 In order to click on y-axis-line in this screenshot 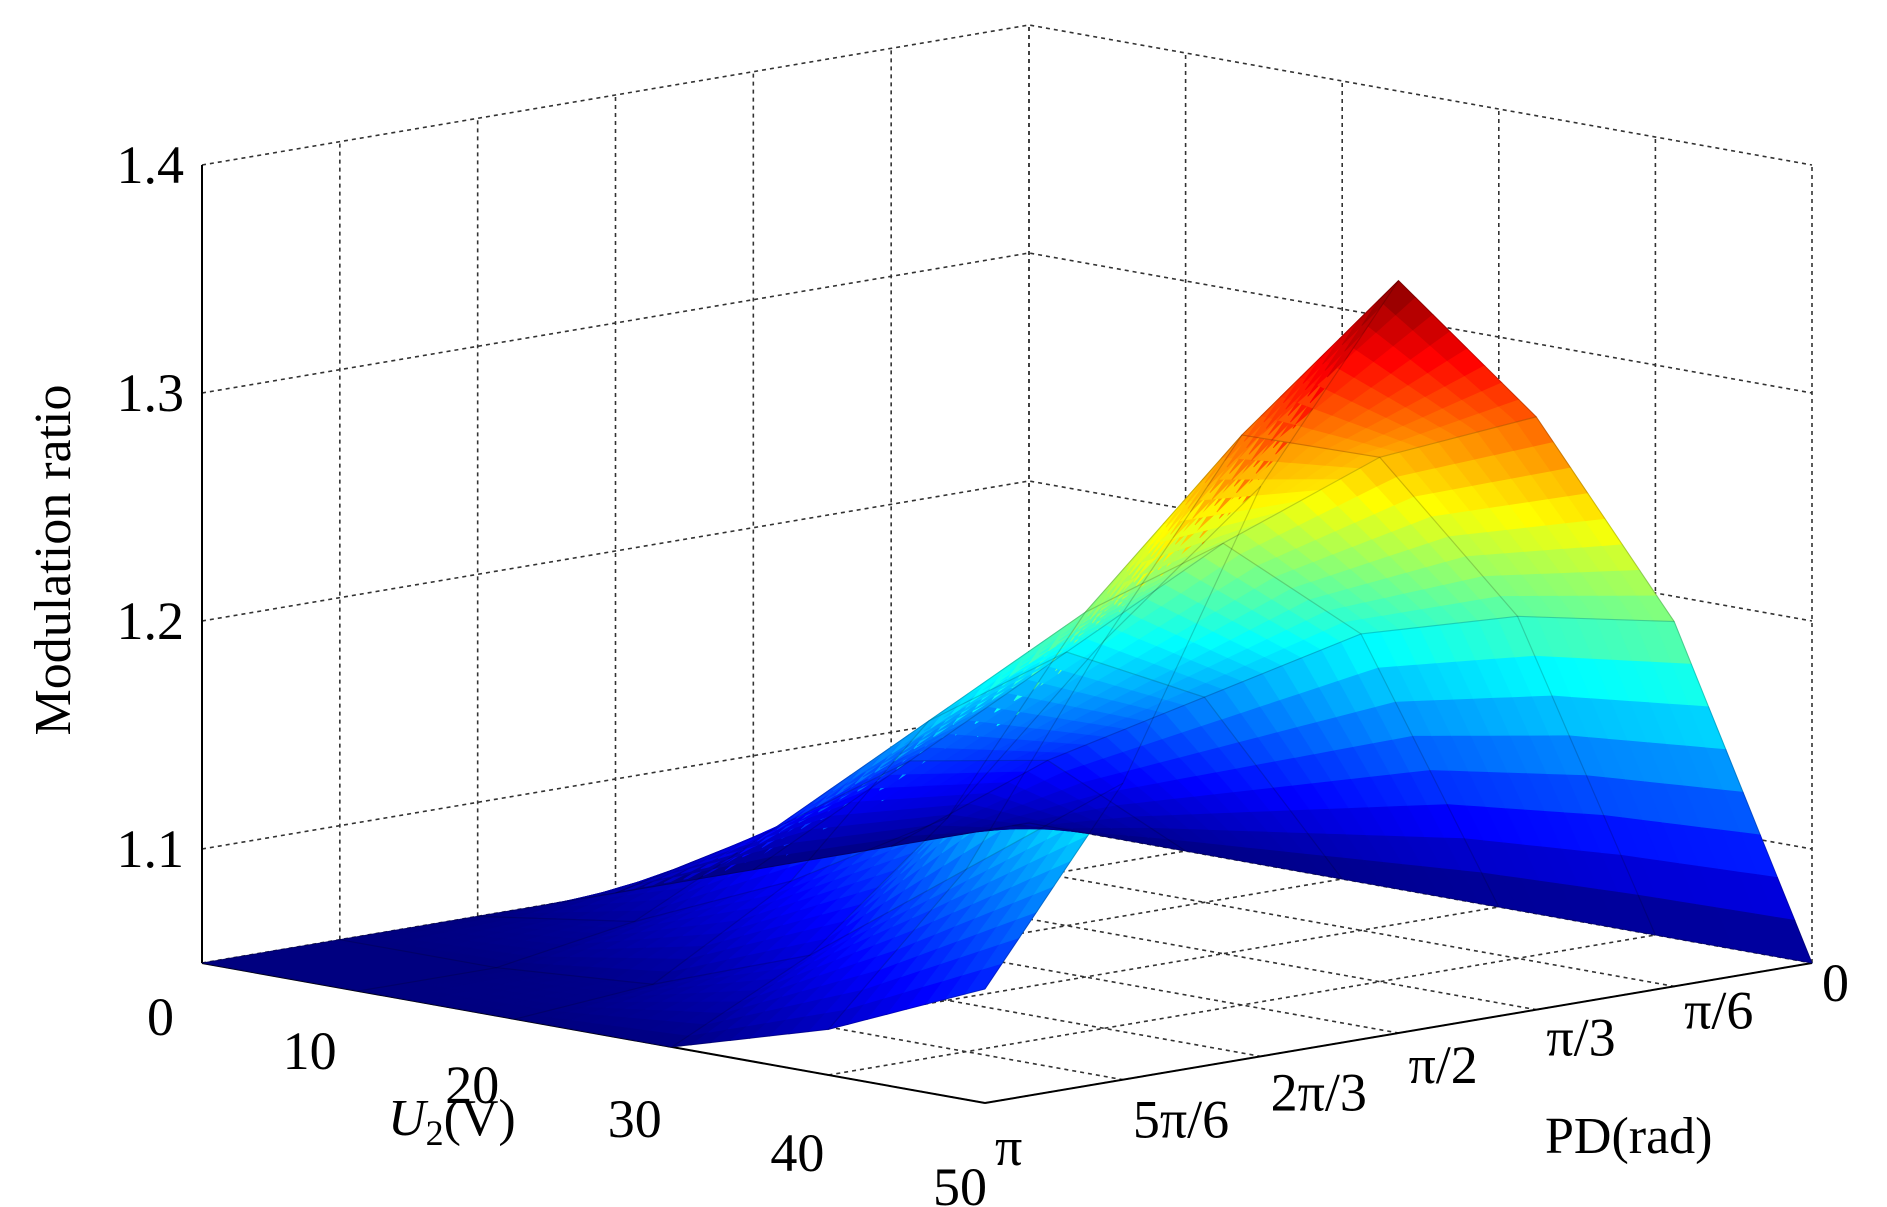, I will do `click(1398, 1033)`.